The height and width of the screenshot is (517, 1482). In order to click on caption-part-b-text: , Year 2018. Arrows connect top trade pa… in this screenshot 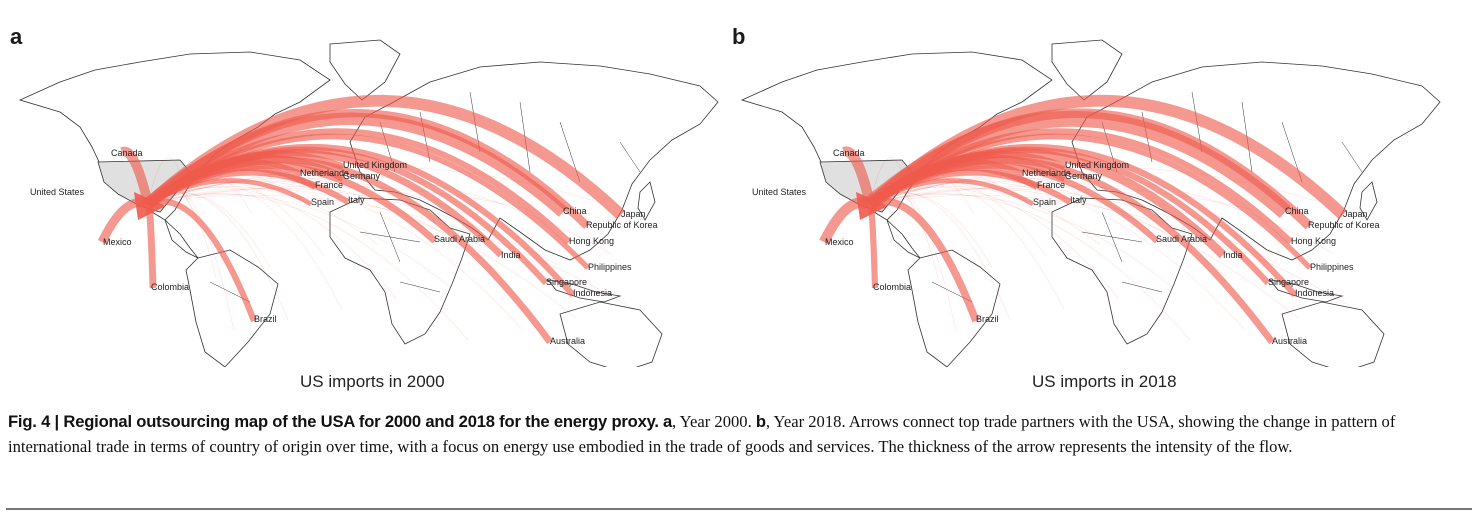, I will do `click(702, 434)`.